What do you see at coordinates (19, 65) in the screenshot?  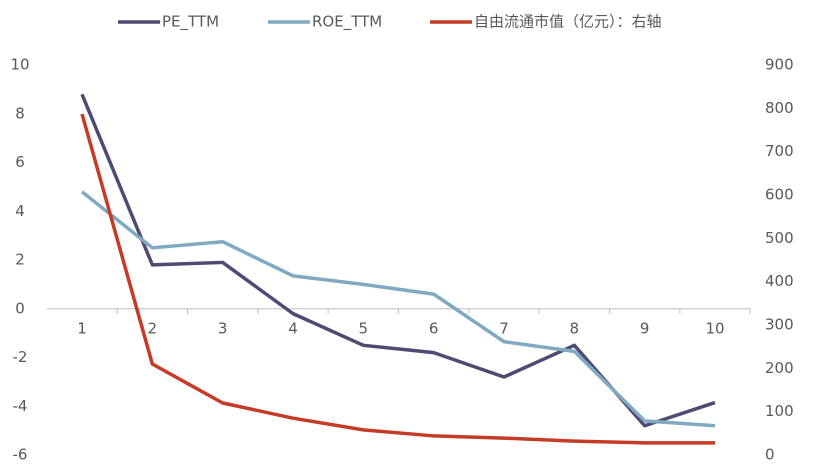 I see `y-tick-label: 10` at bounding box center [19, 65].